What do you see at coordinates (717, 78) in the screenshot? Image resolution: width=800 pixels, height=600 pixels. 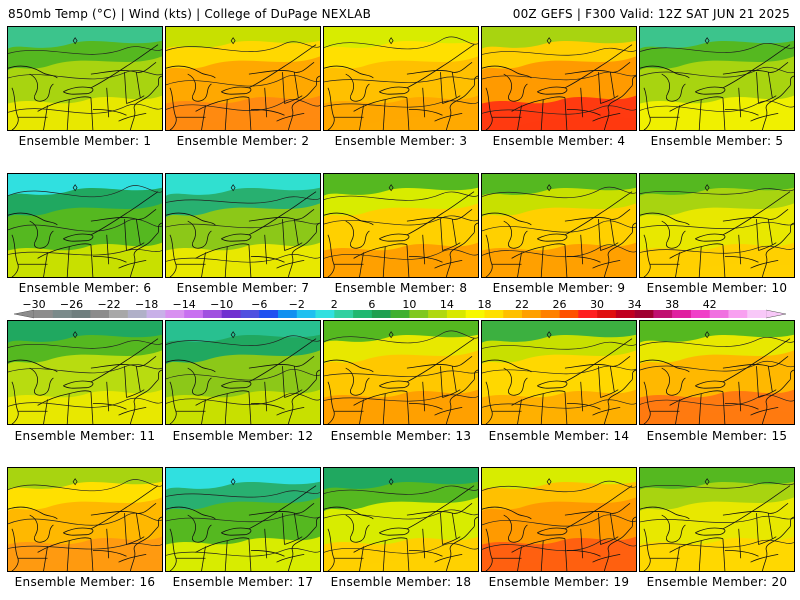 I see `ensemble-member-5-map` at bounding box center [717, 78].